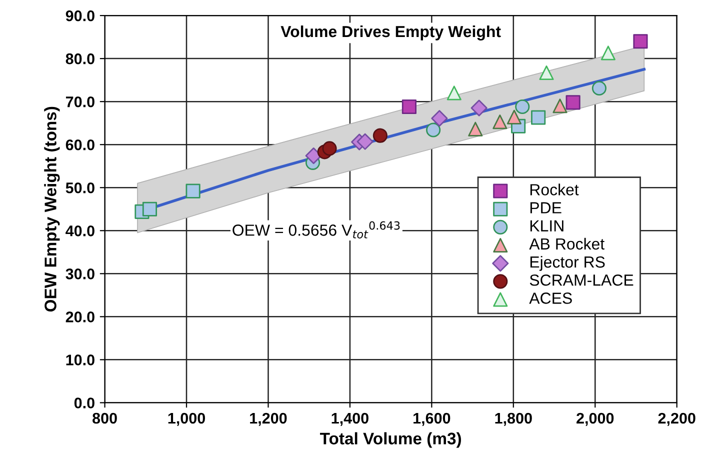  I want to click on y-tick-label: 20.0, so click(80, 317).